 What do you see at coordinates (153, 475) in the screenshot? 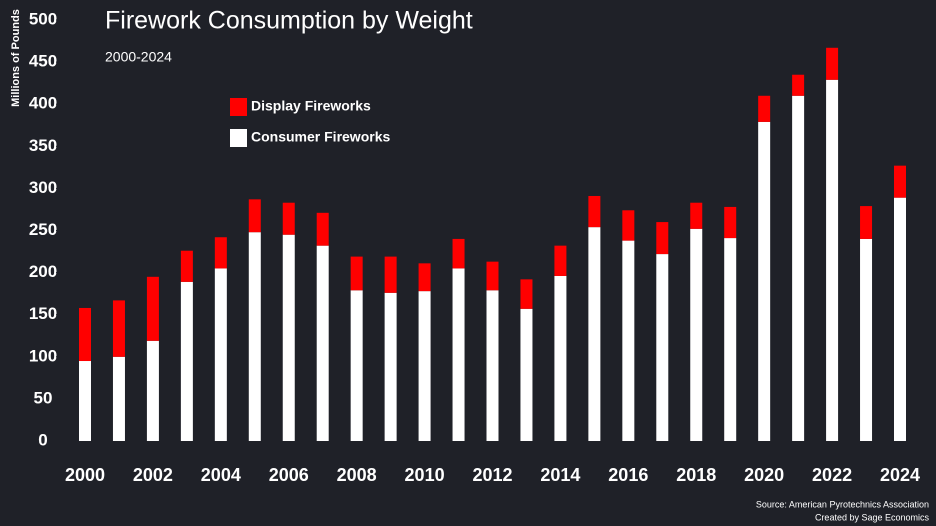
I see `x-tick-label: 2002` at bounding box center [153, 475].